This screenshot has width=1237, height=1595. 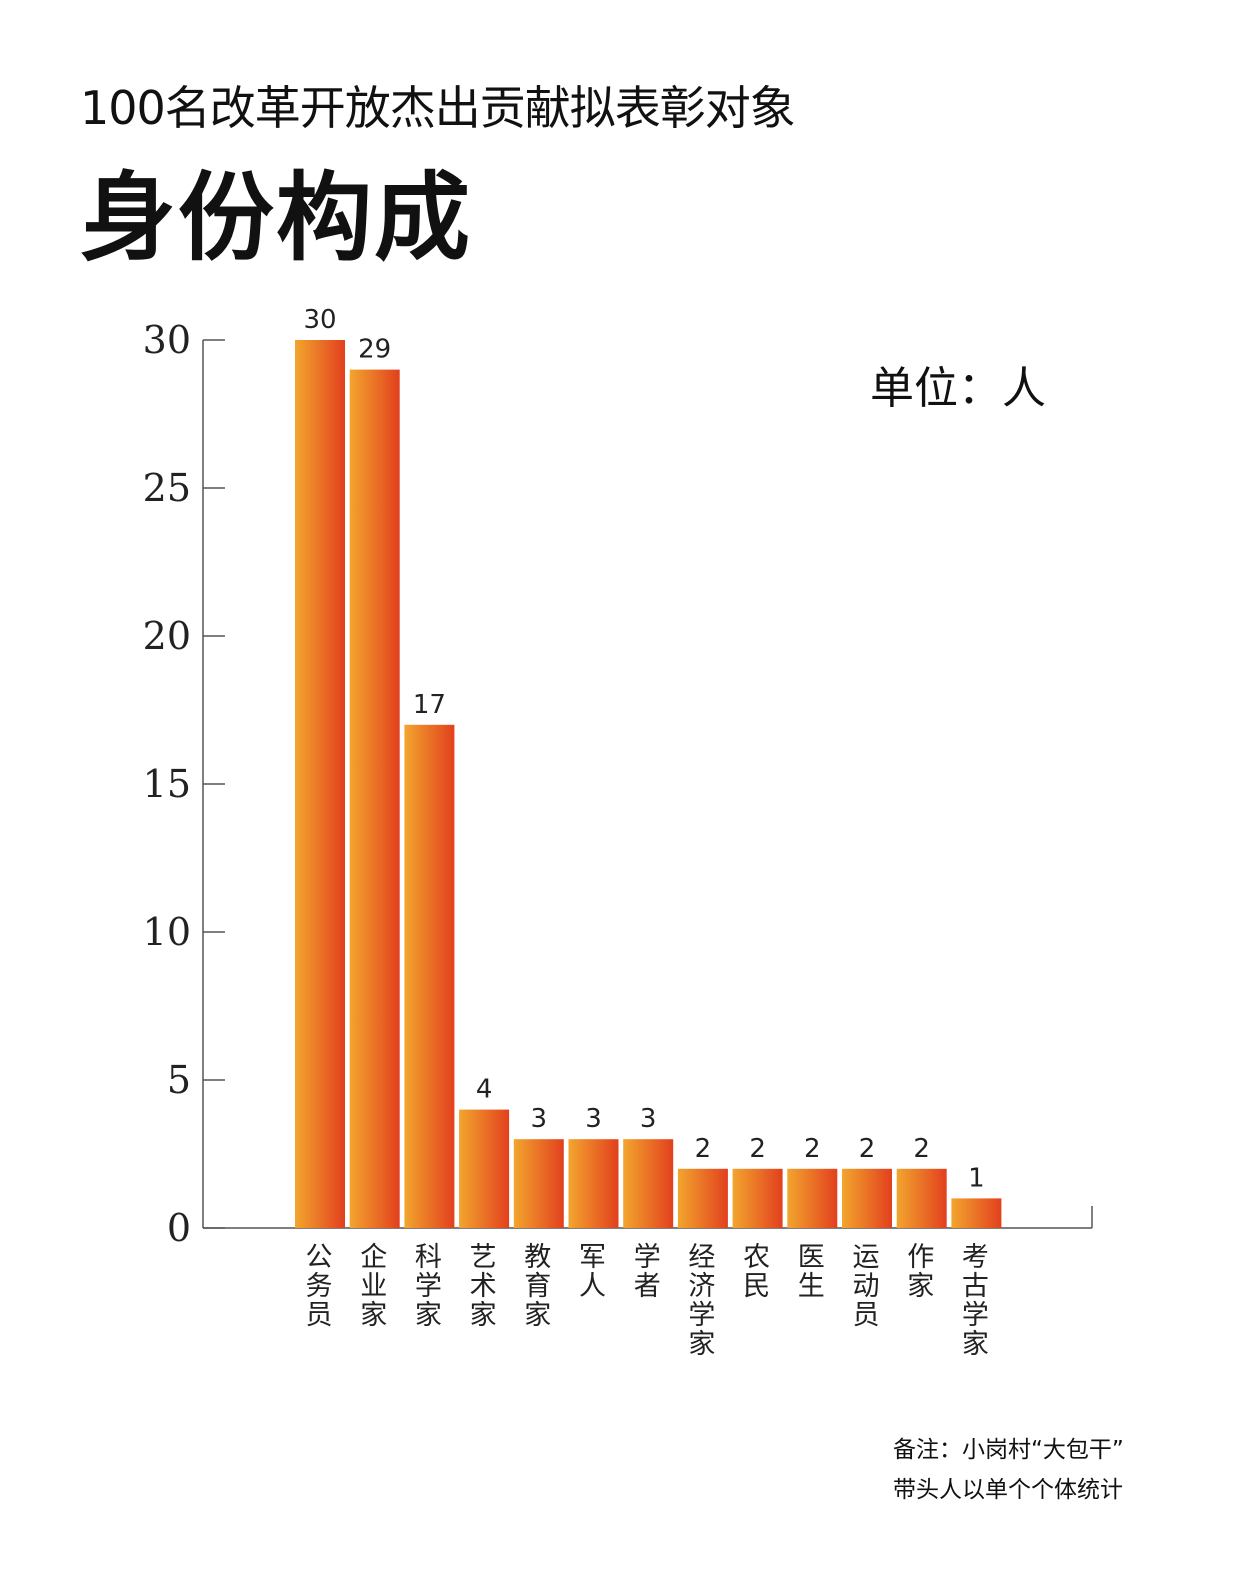 What do you see at coordinates (921, 1198) in the screenshot?
I see `bar-作家` at bounding box center [921, 1198].